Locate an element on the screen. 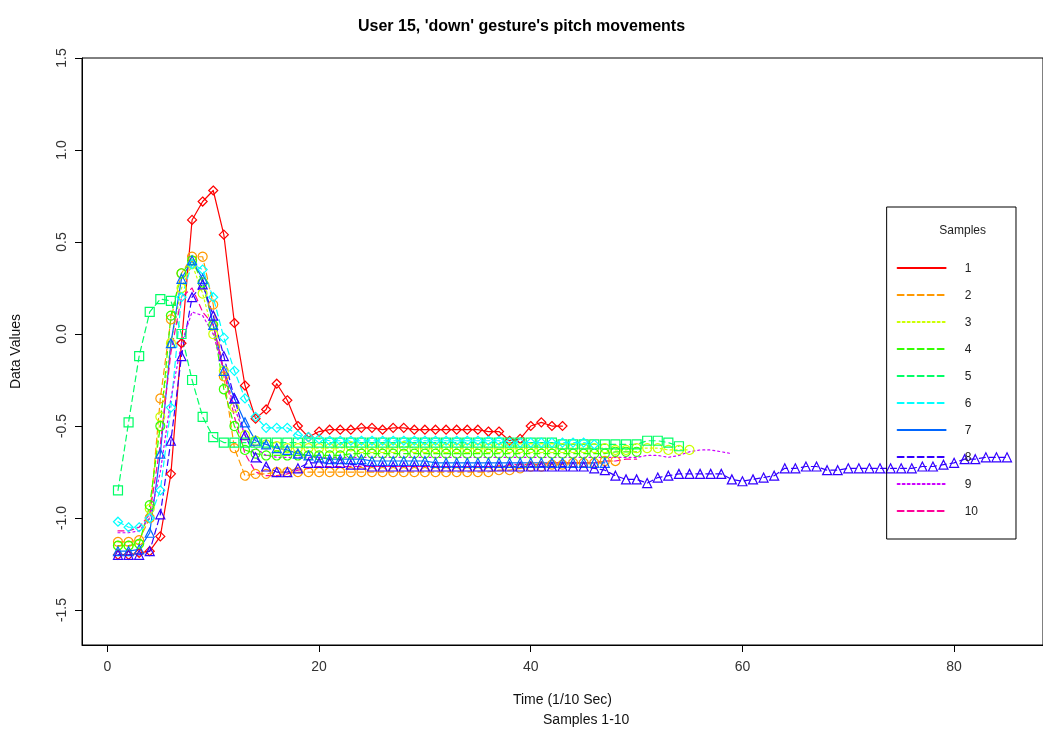  y-tick-label: -0.5 is located at coordinates (61, 426).